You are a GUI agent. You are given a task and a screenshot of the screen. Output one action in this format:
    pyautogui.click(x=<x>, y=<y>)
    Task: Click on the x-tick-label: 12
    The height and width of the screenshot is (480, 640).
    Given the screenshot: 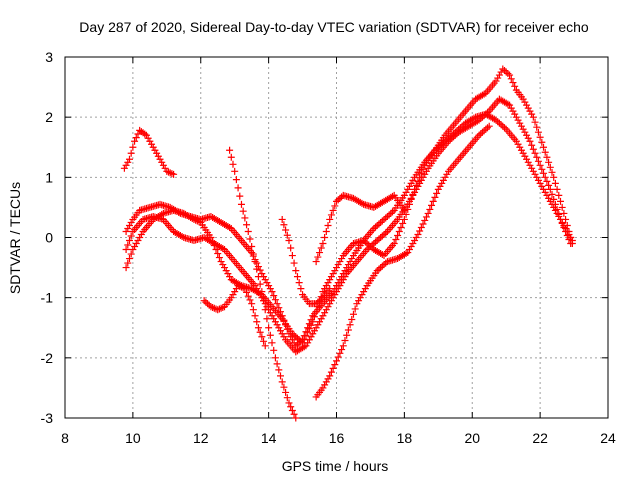 What is the action you would take?
    pyautogui.click(x=201, y=438)
    